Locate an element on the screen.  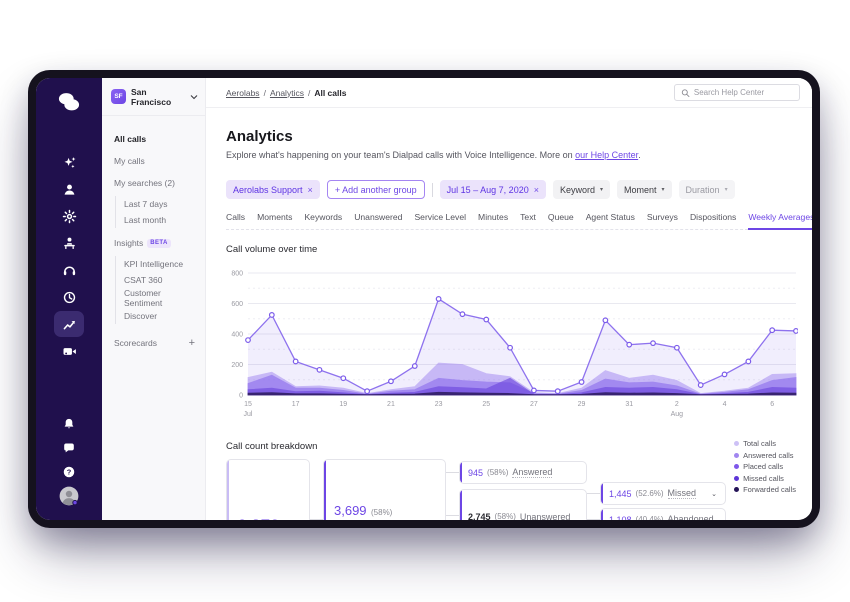
svg-text: 0 is located at coordinates (241, 396).